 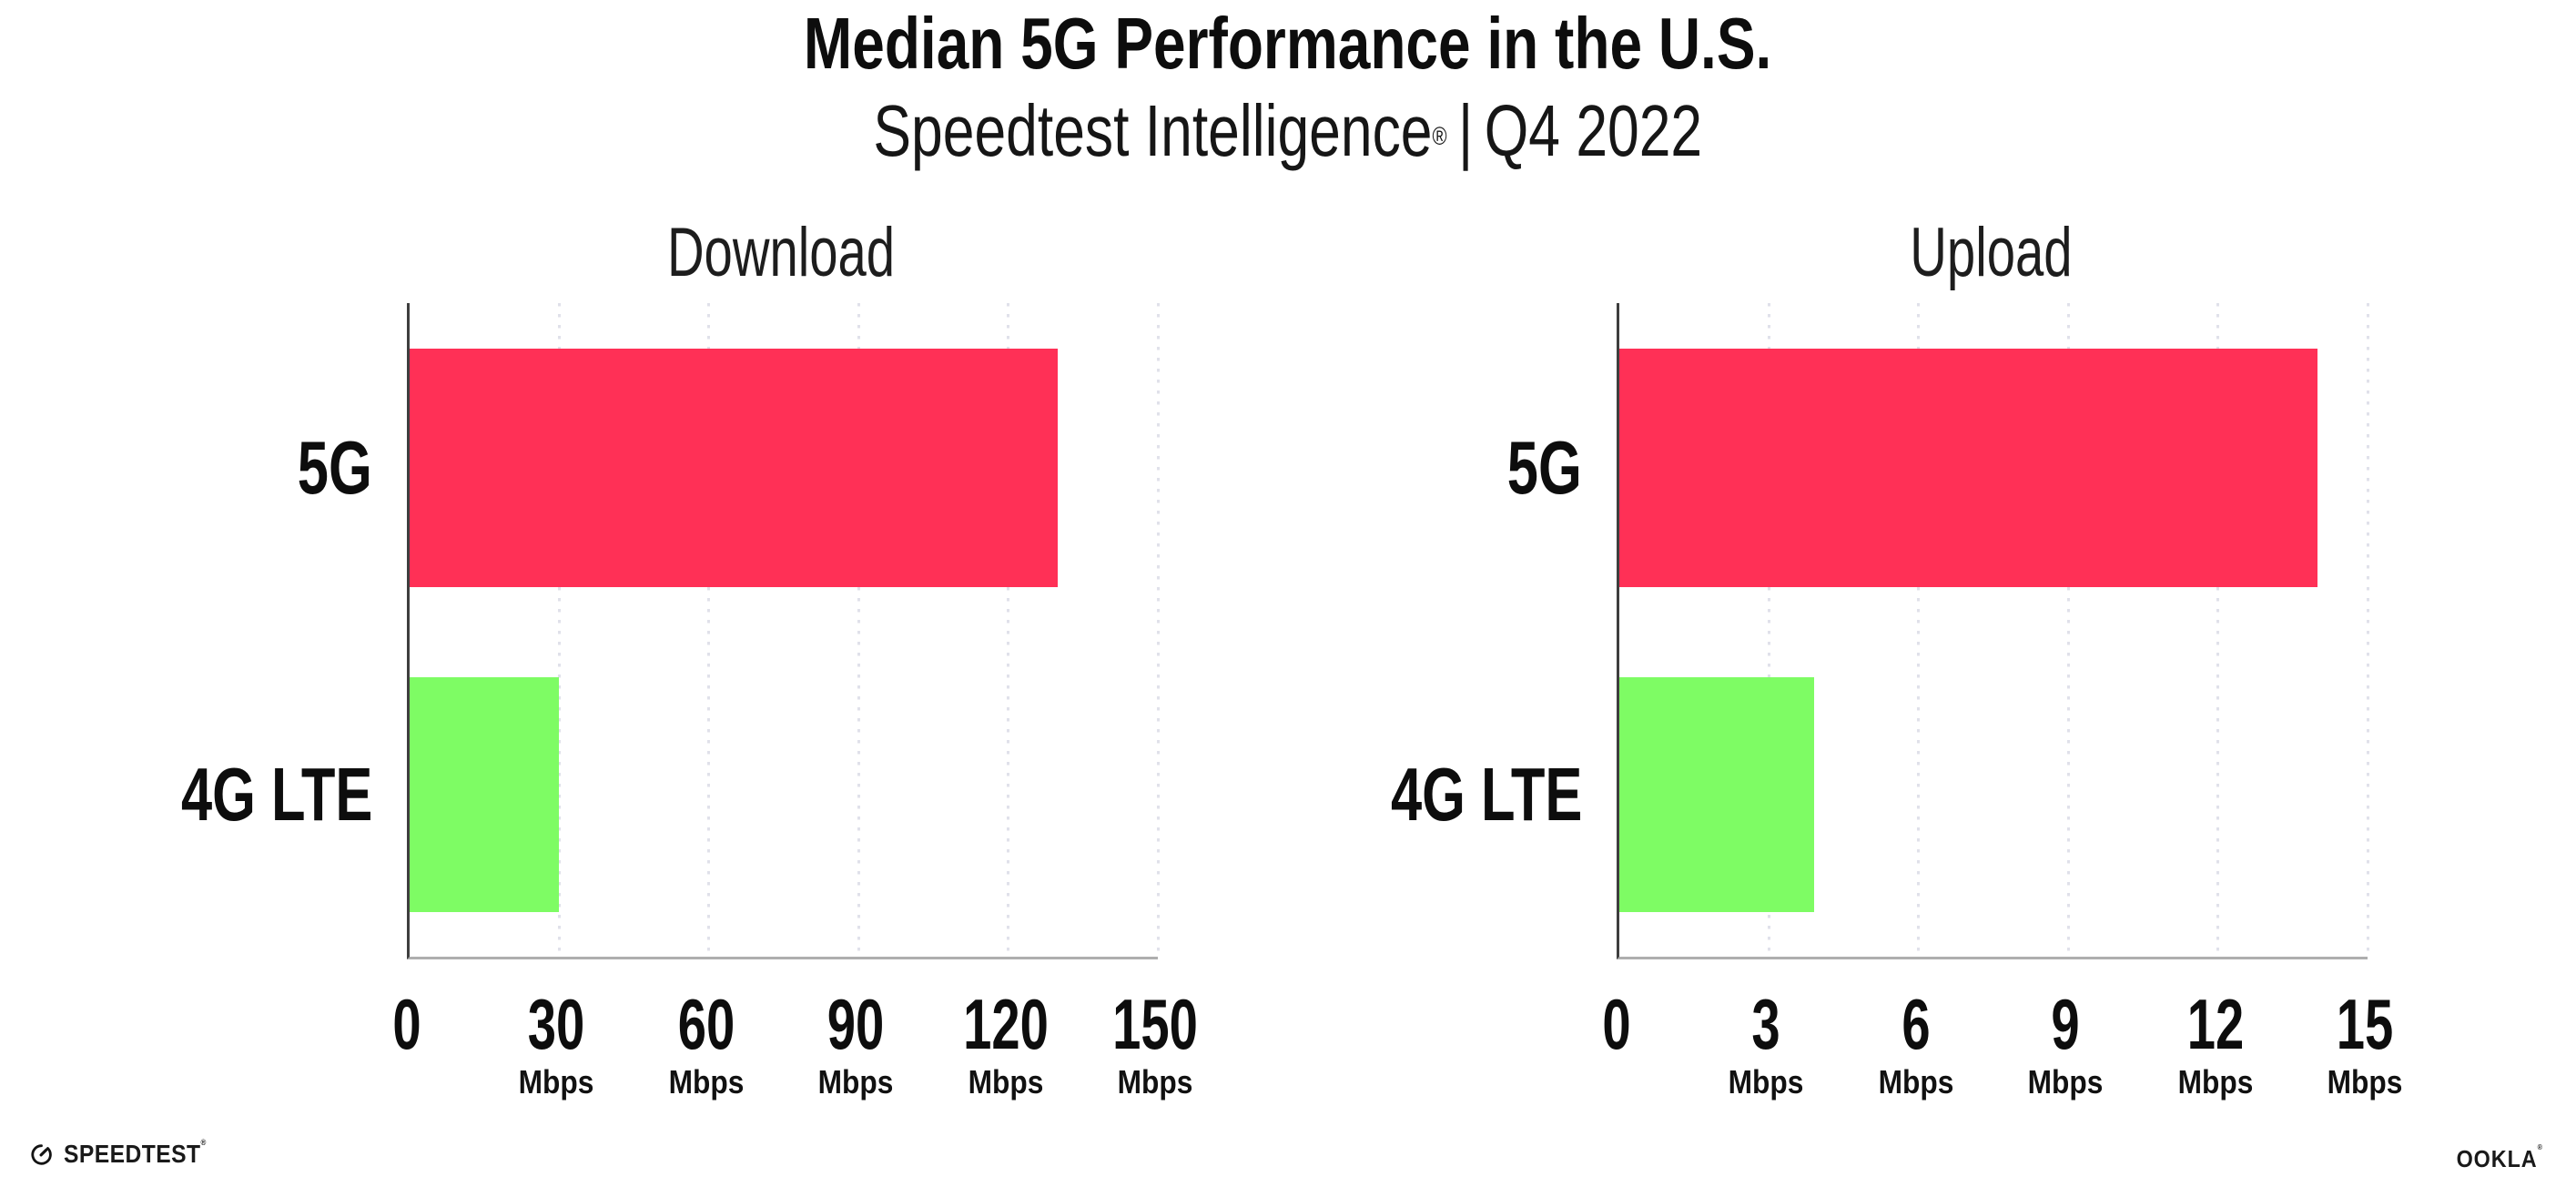 I want to click on ookla-wordmark: OOKLA, so click(x=2497, y=1159).